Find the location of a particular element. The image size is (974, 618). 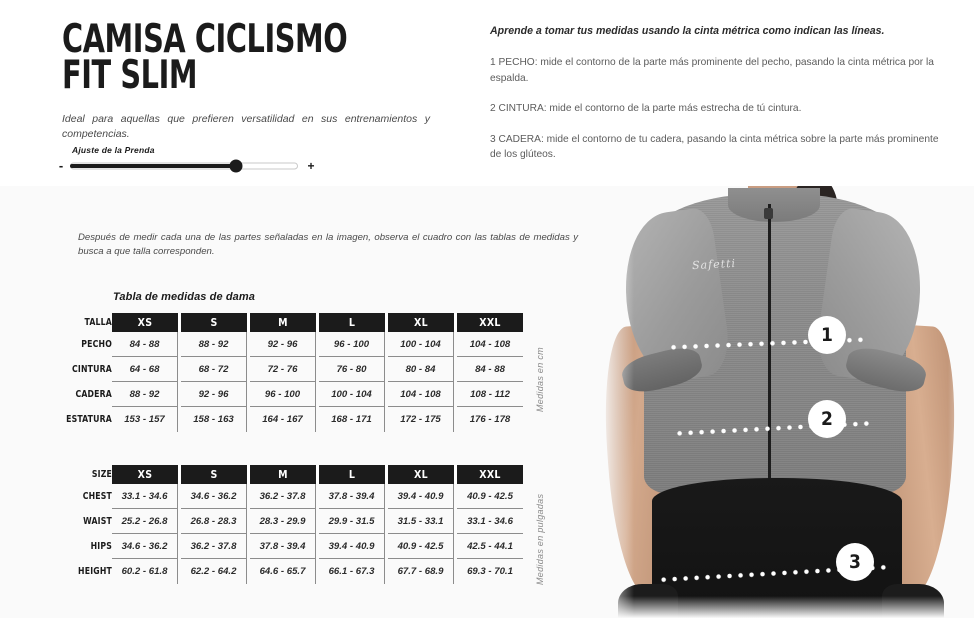

table-cell: 158 - 163 is located at coordinates (214, 419).